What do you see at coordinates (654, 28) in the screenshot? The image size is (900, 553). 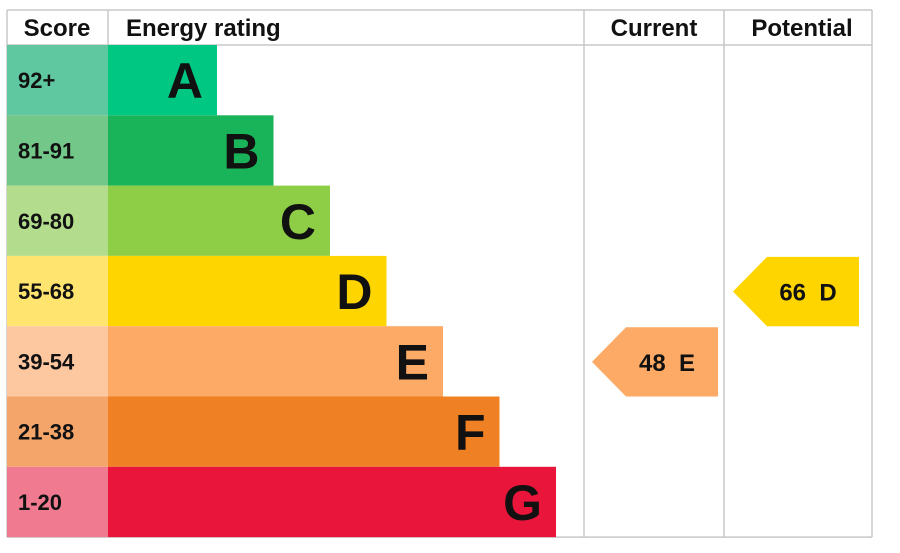 I see `header-current: Current` at bounding box center [654, 28].